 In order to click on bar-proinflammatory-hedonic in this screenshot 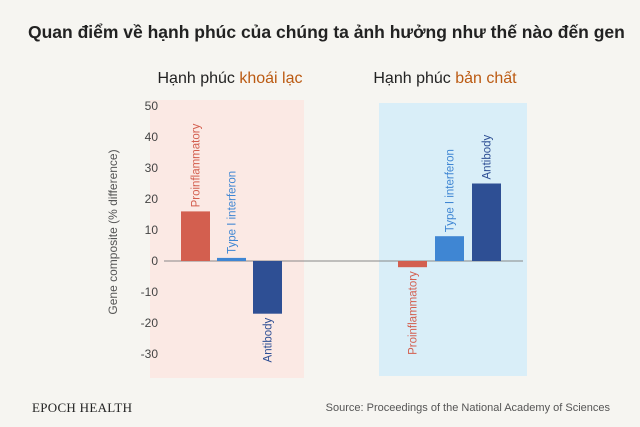, I will do `click(195, 236)`.